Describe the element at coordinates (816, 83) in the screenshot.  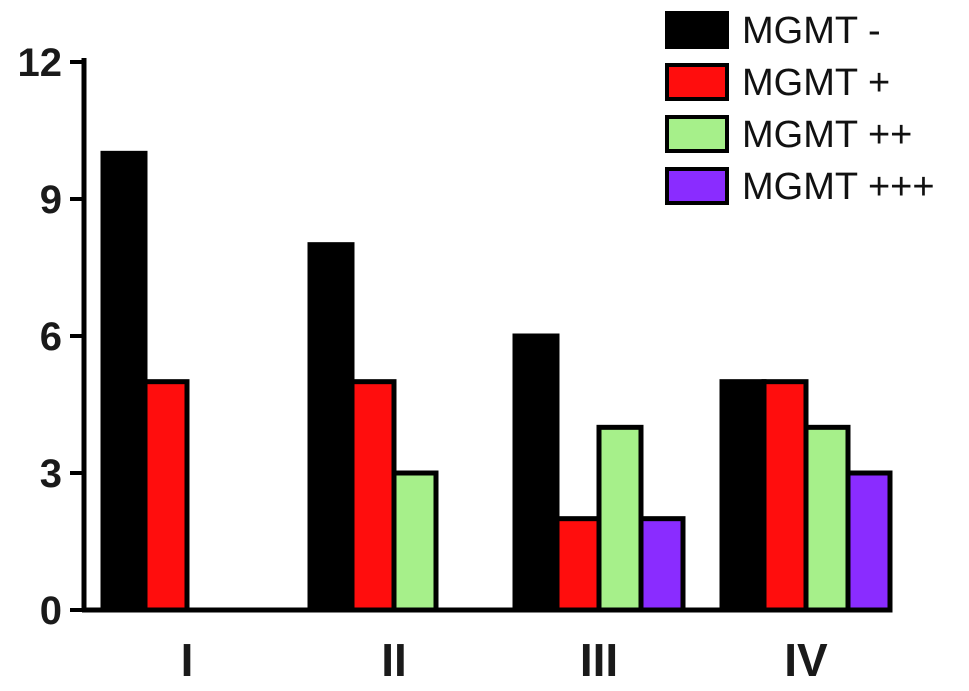
I see `legend-label-2: MGMT +` at that location.